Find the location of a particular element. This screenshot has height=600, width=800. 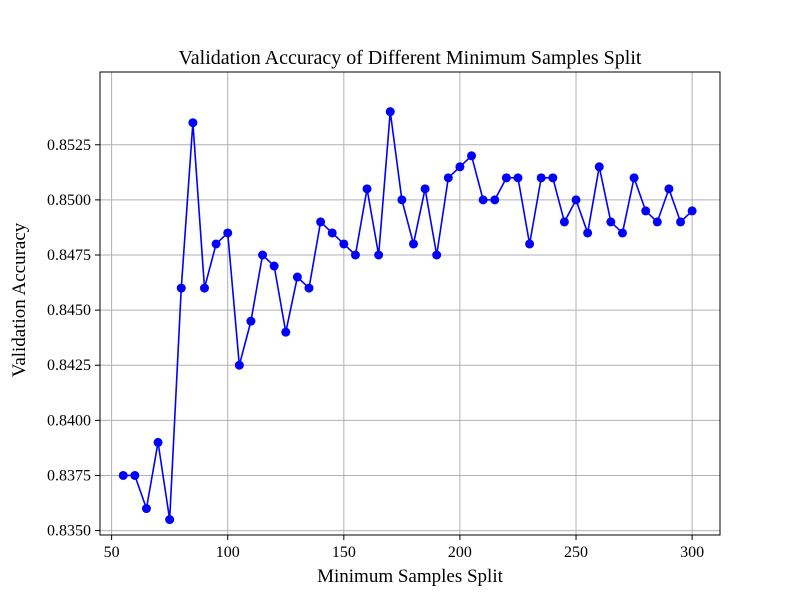

y-tick-label: 0.8375 is located at coordinates (69, 475).